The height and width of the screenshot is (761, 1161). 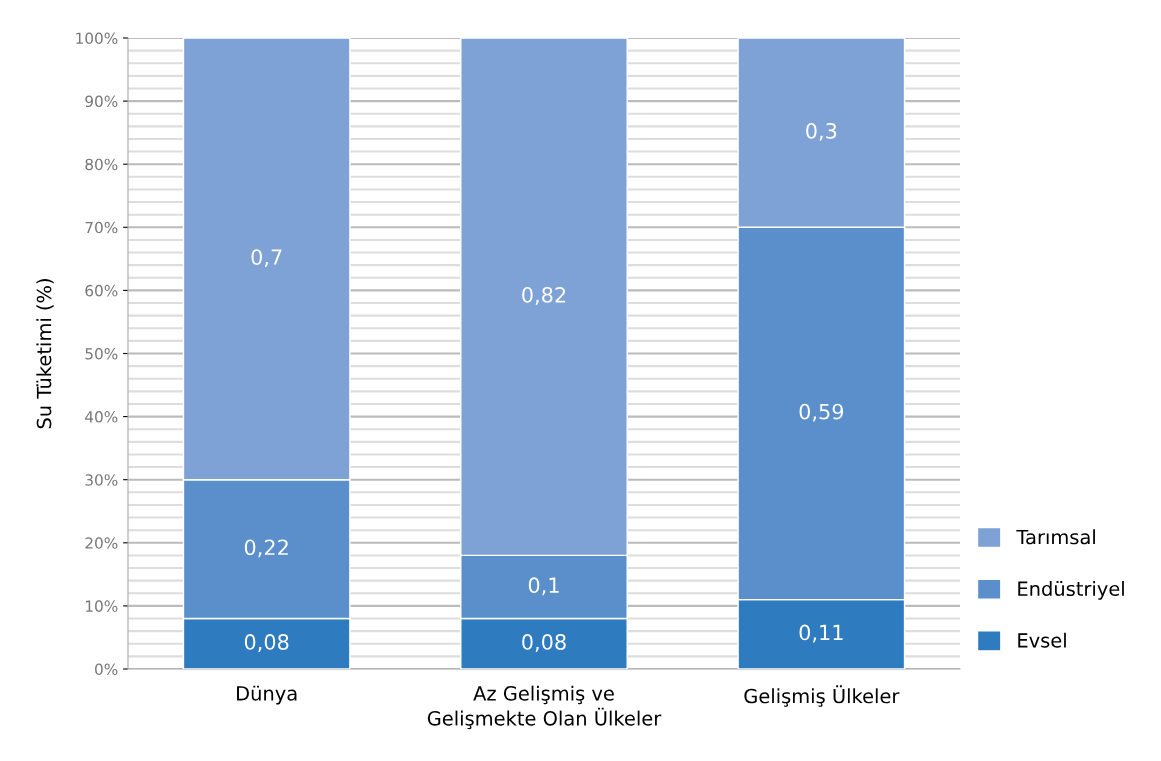 What do you see at coordinates (1071, 590) in the screenshot?
I see `legend-label: Endüstriyel` at bounding box center [1071, 590].